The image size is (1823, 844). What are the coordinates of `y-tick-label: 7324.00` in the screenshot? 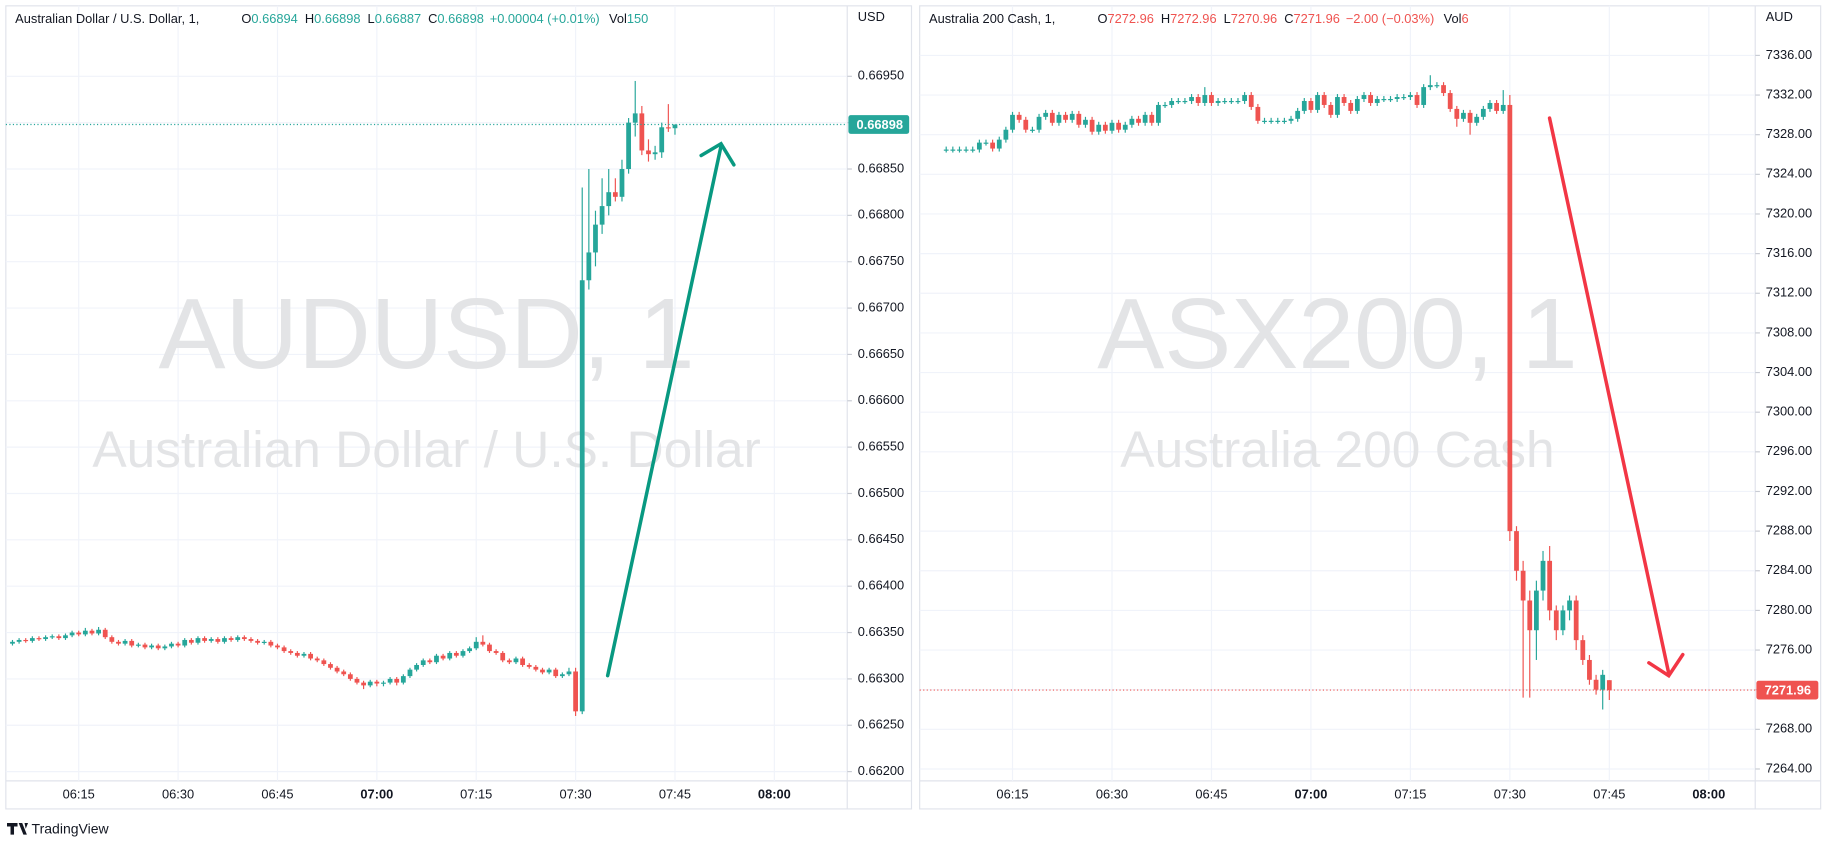 It's located at (1789, 173).